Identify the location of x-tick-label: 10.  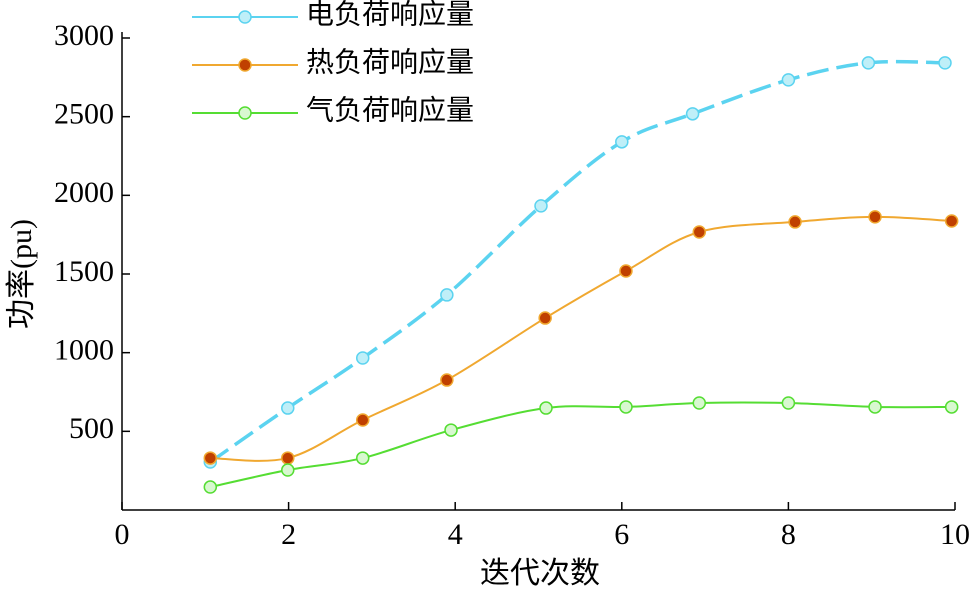
(955, 534).